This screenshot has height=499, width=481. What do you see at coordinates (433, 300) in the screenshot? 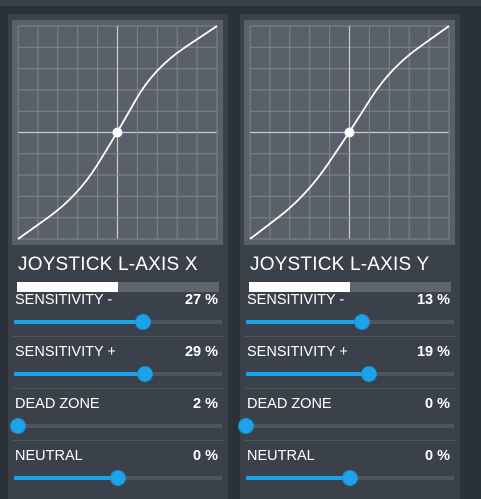
I see `setting-value: 13 %` at bounding box center [433, 300].